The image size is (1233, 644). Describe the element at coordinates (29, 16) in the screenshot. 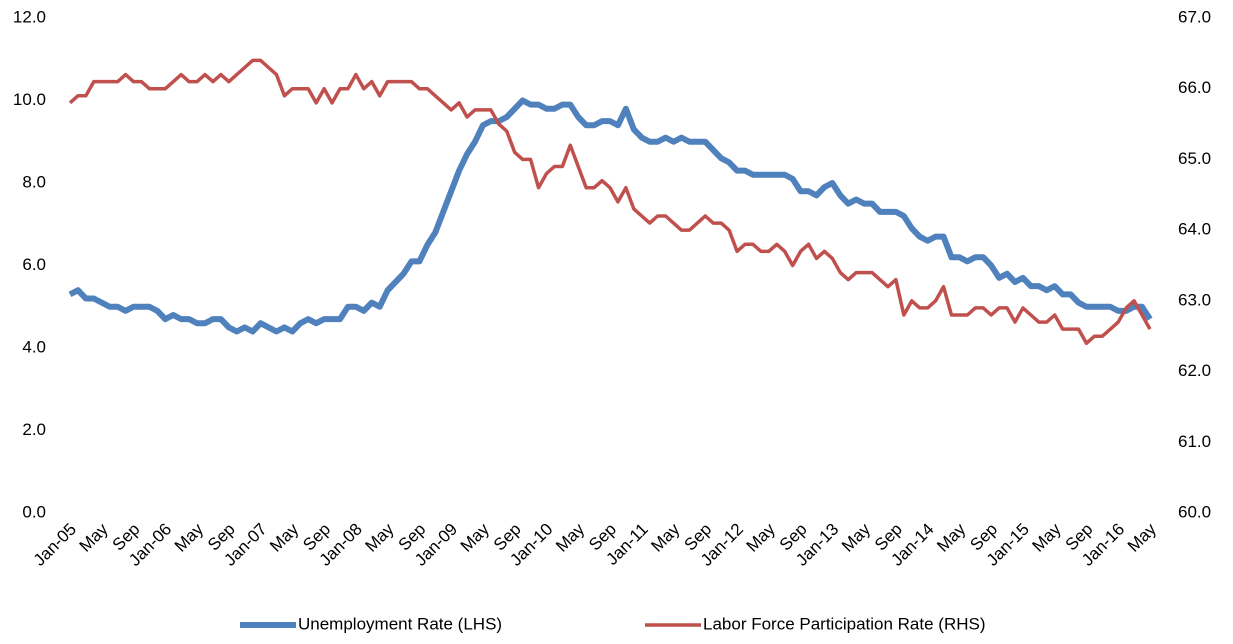

I see `y-tick-label: 12.0` at that location.